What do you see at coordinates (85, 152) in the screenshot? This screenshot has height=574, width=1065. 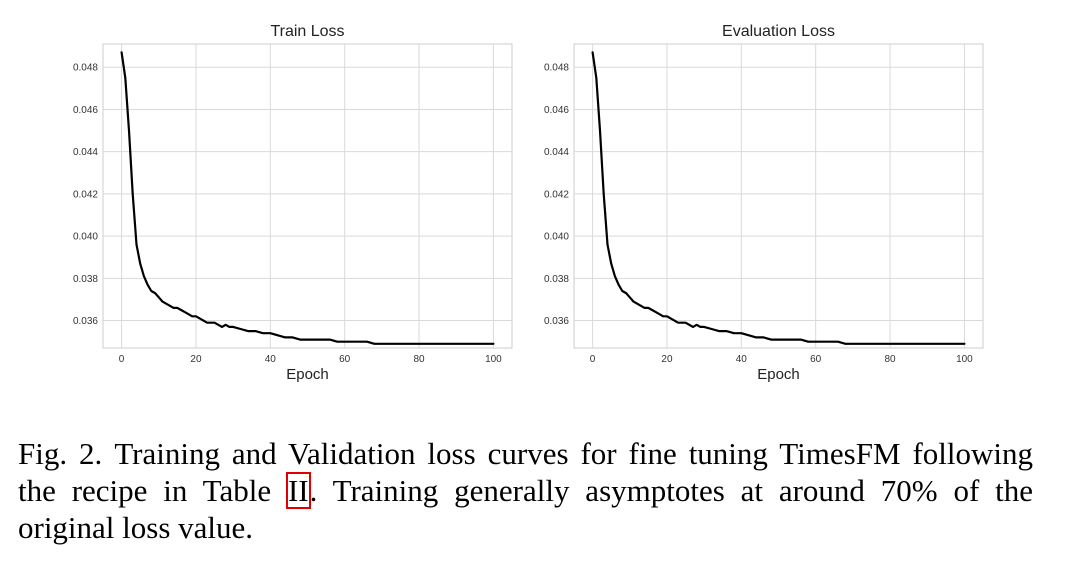 I see `chart1-y-tick-label: 0.044` at bounding box center [85, 152].